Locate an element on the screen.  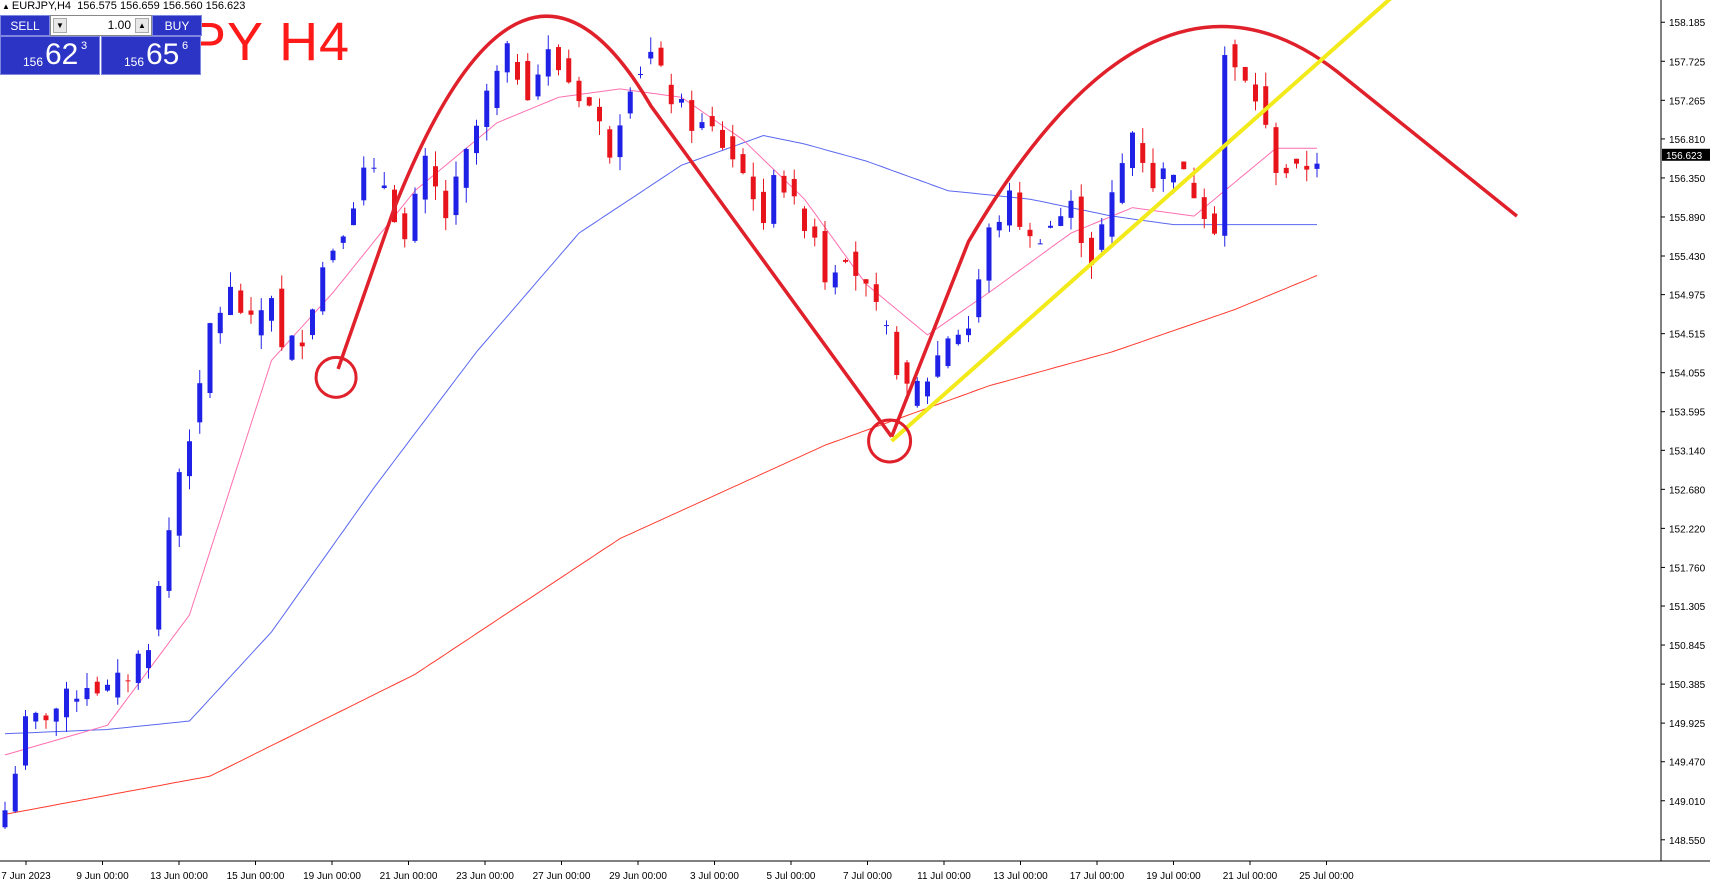
y-tick-label: 154.055 is located at coordinates (1687, 374).